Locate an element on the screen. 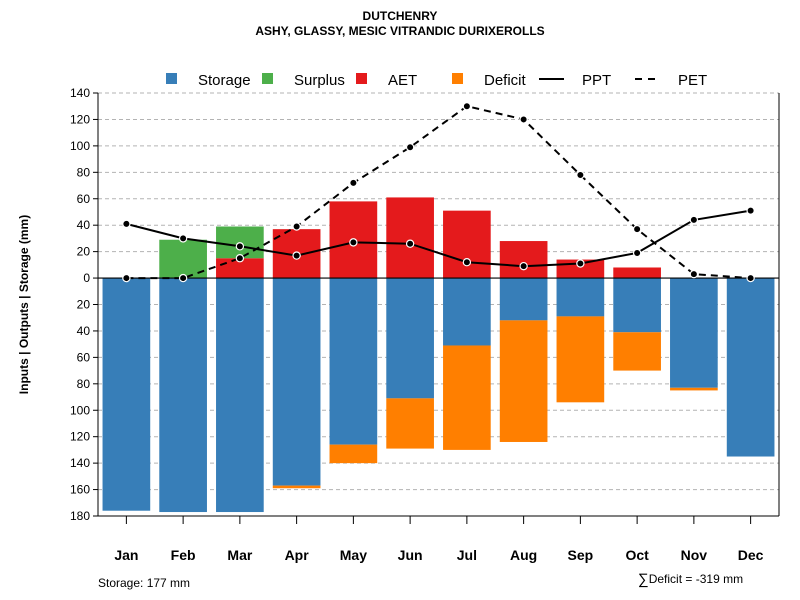 The height and width of the screenshot is (600, 800). legend-aet-swatch is located at coordinates (361, 78).